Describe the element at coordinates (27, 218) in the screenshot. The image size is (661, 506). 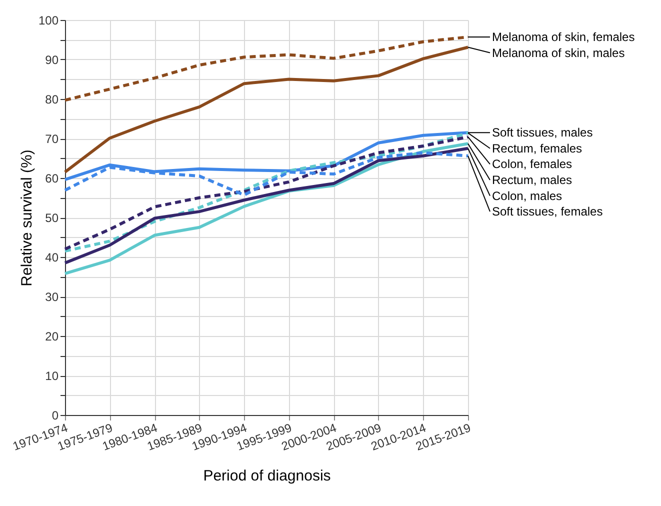
I see `y-axis-title: Relative survival (%)` at that location.